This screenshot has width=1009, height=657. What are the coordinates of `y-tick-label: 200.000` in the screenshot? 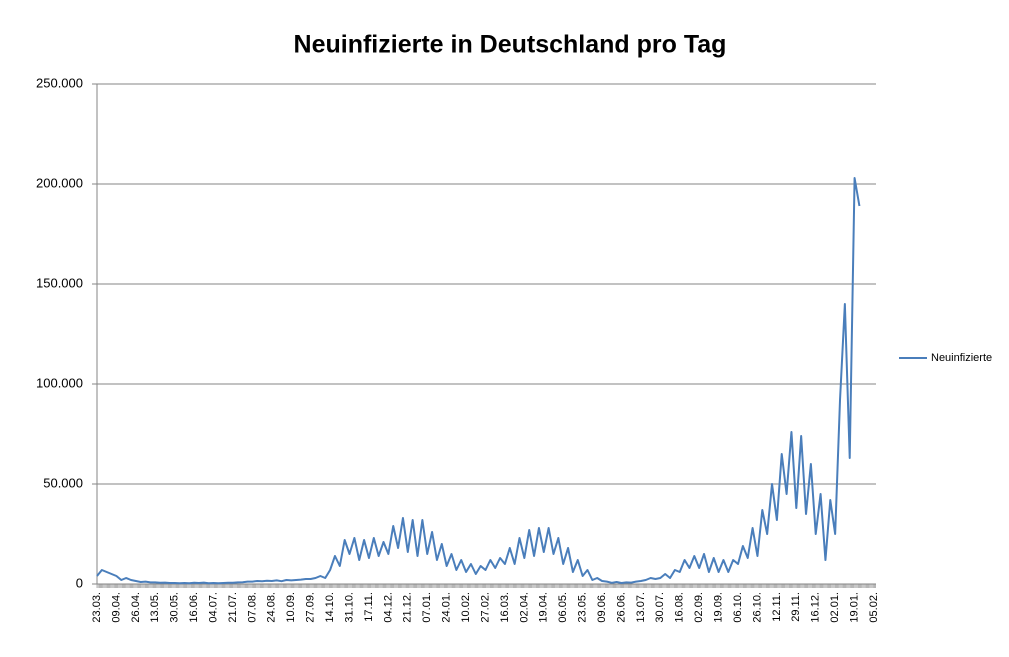 It's located at (59, 182).